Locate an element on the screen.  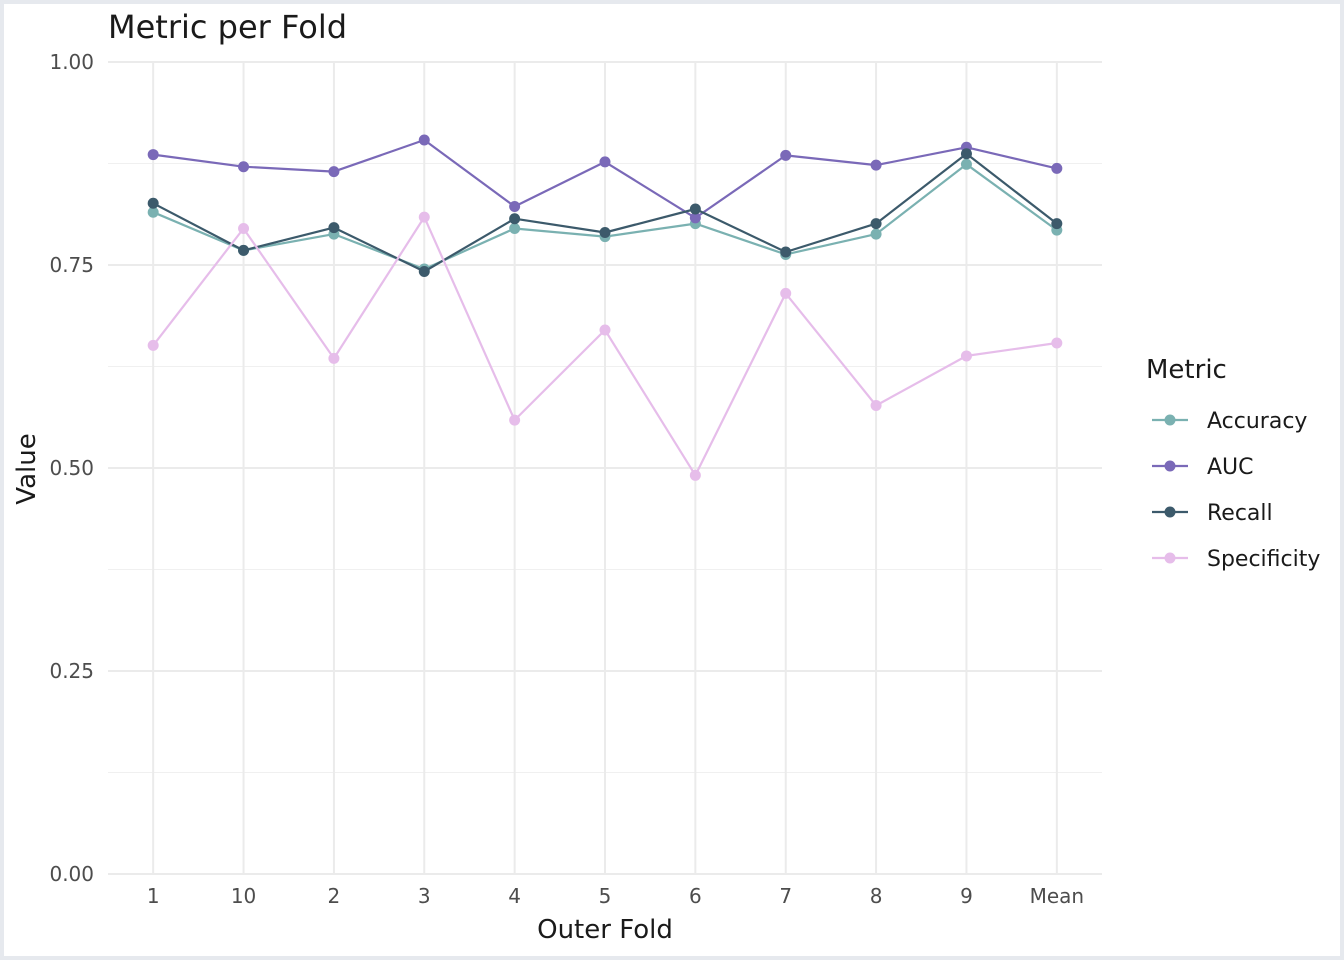
x-axis-ticks: 1 10 2 3 4 5 6 7 8 9 Mean is located at coordinates (615, 896).